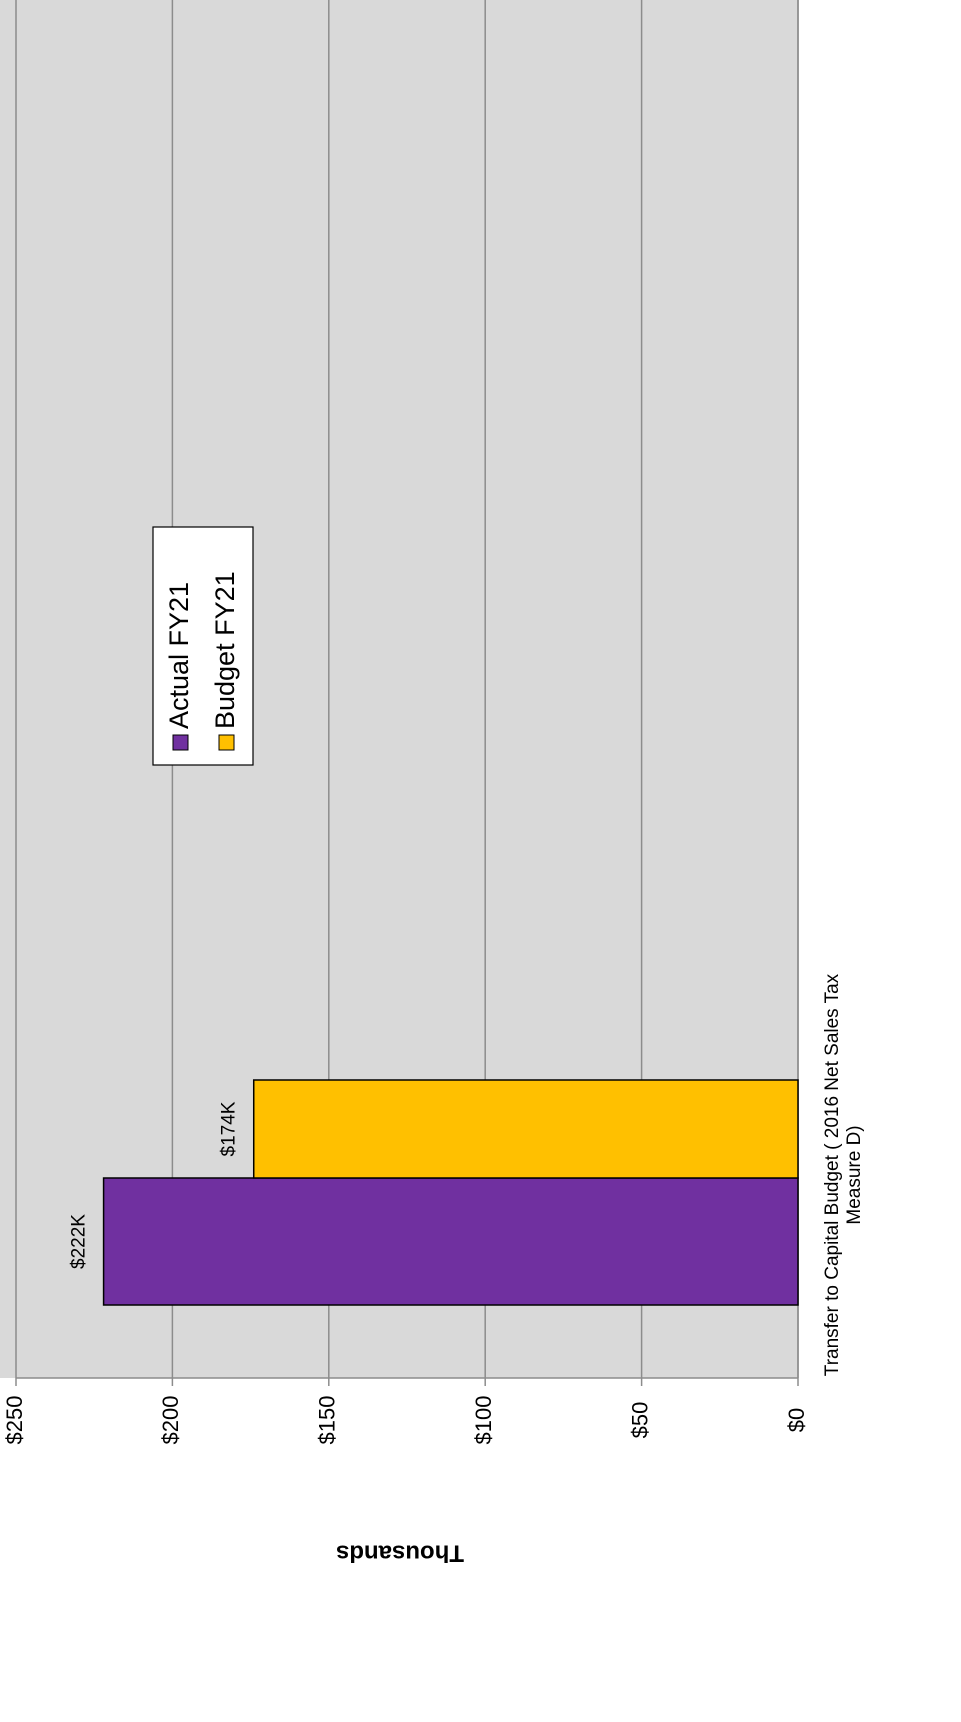 This screenshot has height=1722, width=961. Describe the element at coordinates (170, 1420) in the screenshot. I see `y-tick-label: $200` at that location.